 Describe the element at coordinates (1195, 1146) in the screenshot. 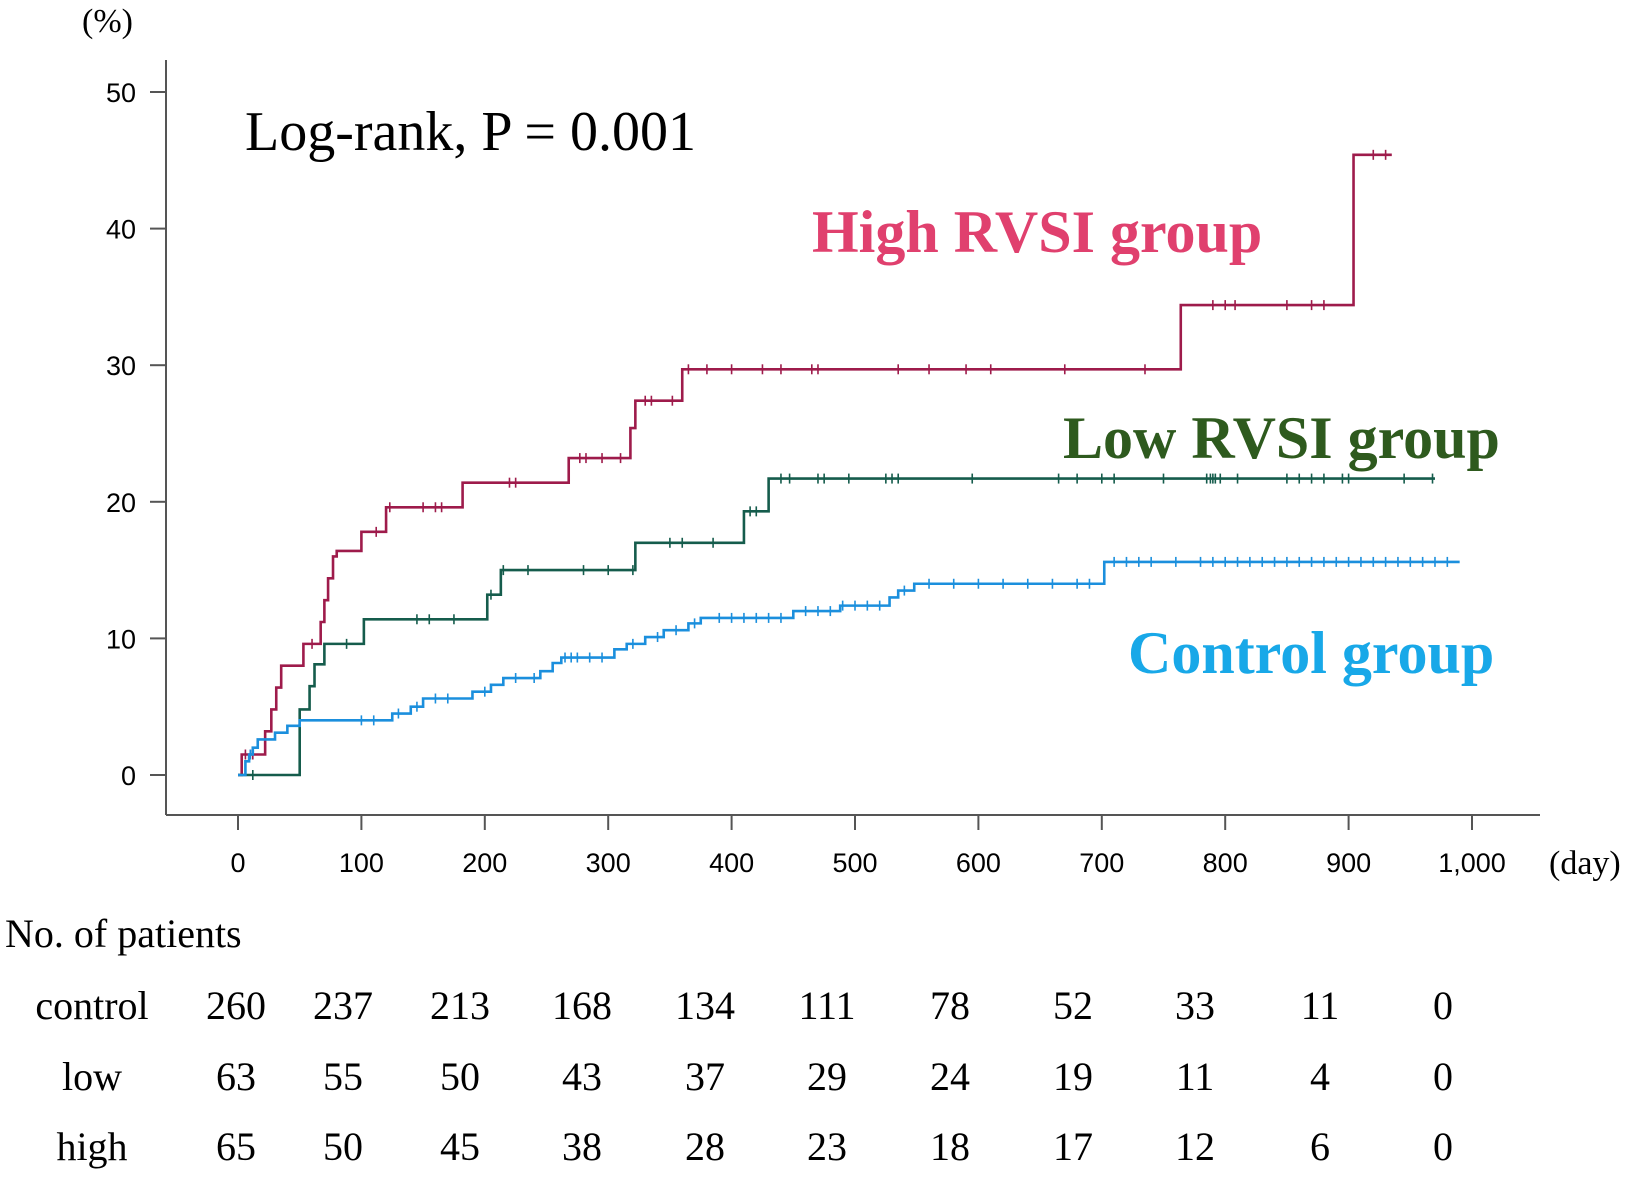

I see `risk-cell: 12` at that location.